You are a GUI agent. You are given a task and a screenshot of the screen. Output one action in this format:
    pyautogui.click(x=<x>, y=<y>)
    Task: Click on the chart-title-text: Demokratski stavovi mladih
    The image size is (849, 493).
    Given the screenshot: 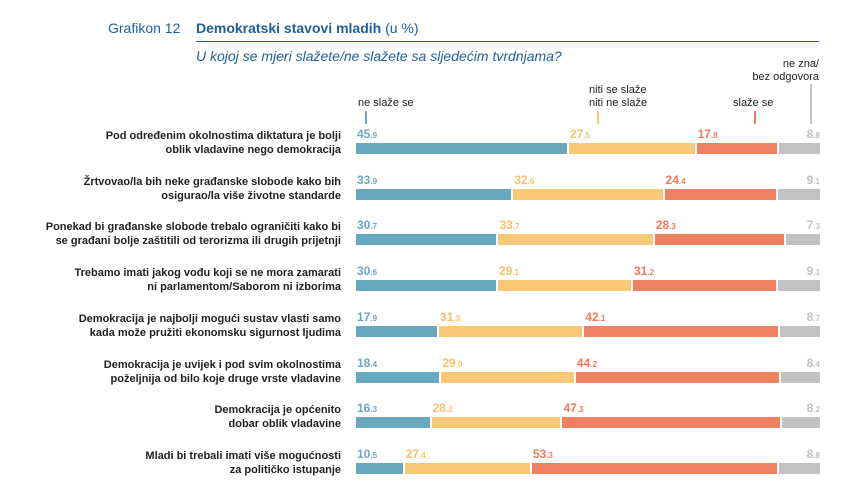 What is the action you would take?
    pyautogui.click(x=289, y=28)
    